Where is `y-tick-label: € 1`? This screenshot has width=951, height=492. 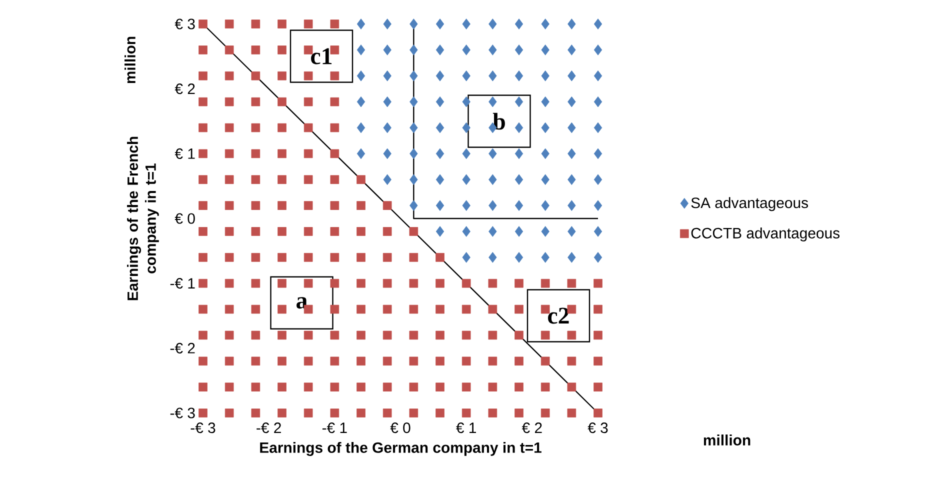 y-tick-label: € 1 is located at coordinates (184, 153).